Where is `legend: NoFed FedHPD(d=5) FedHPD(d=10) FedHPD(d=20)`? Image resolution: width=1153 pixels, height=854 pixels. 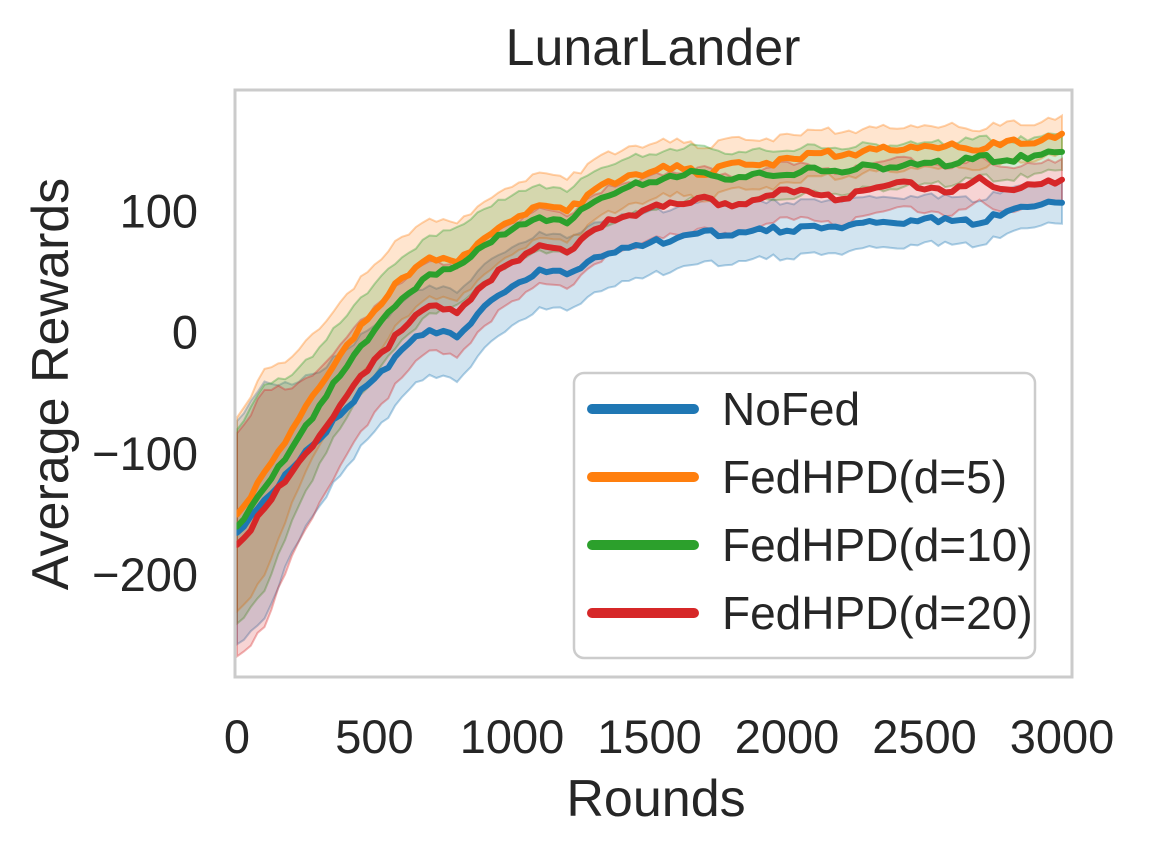
legend: NoFed FedHPD(d=5) FedHPD(d=10) FedHPD(d=20) is located at coordinates (804, 515).